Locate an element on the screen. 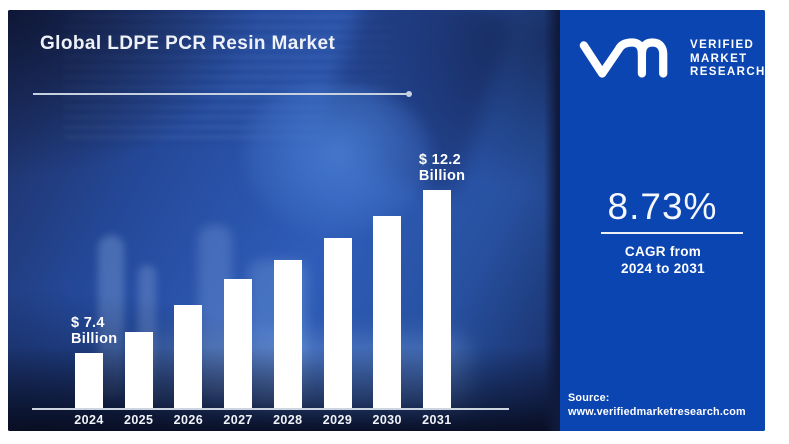 Image resolution: width=789 pixels, height=444 pixels. cagr-caption-line2: 2024 to 2031 is located at coordinates (663, 268).